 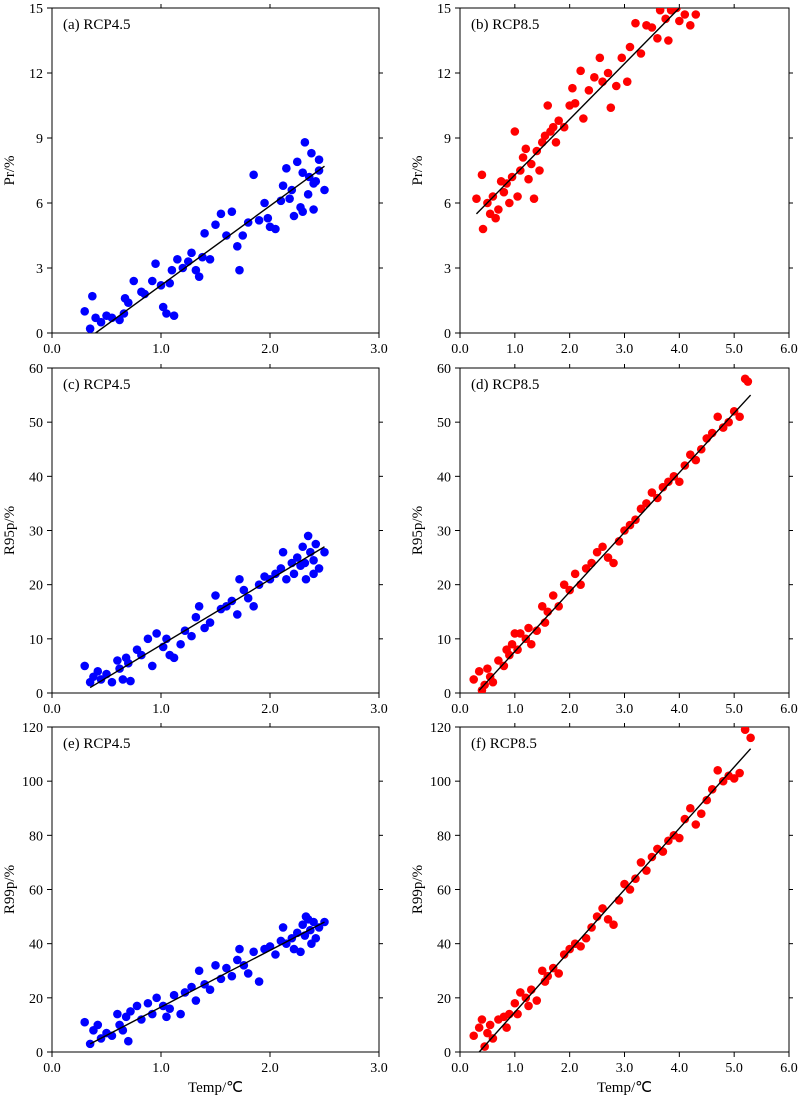 What do you see at coordinates (97, 25) in the screenshot?
I see `panel-title: (a) RCP4.5` at bounding box center [97, 25].